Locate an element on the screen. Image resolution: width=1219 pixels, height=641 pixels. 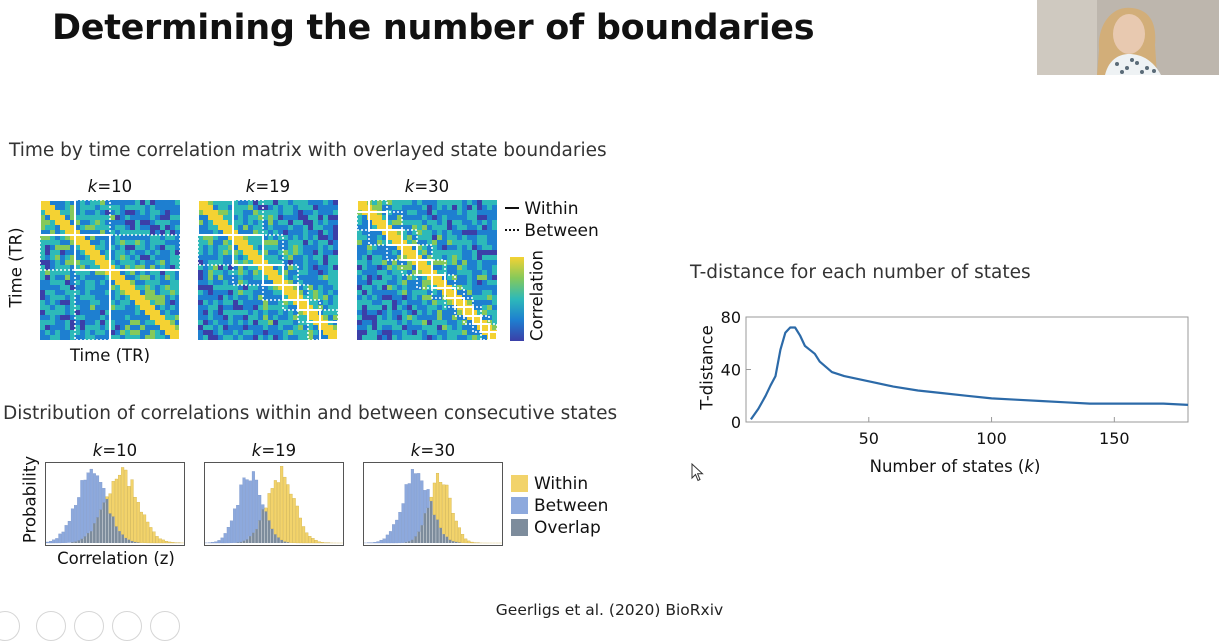
y-tick-label: 0 is located at coordinates (736, 422).